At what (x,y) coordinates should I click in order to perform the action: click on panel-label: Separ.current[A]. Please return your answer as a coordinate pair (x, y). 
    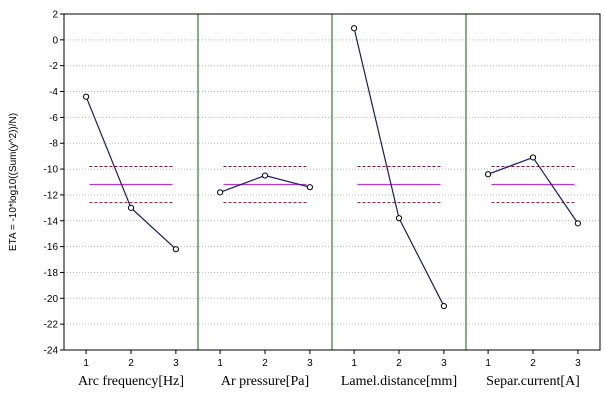
    Looking at the image, I should click on (533, 381).